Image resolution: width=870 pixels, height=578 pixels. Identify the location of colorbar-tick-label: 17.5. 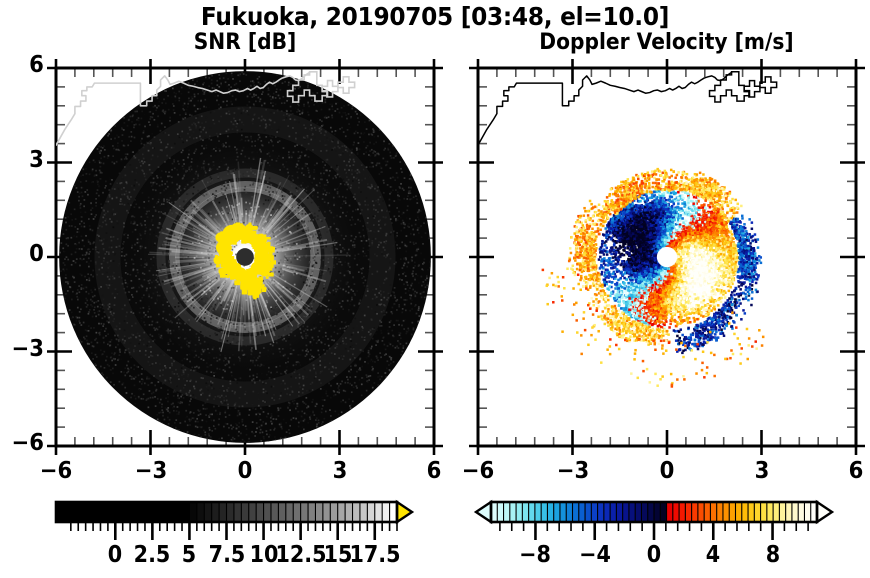
(375, 555).